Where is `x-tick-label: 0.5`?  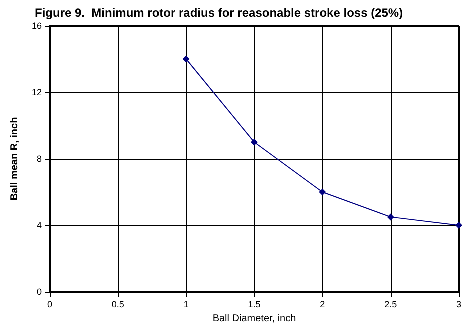
x-tick-label: 0.5 is located at coordinates (118, 305).